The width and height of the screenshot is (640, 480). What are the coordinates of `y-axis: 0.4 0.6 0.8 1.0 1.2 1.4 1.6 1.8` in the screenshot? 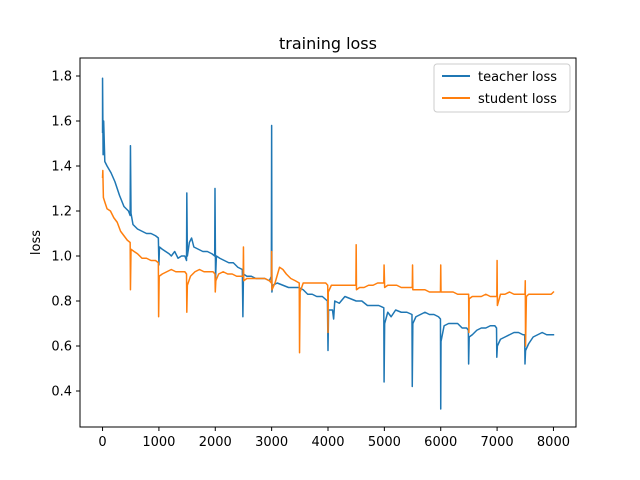 It's located at (65, 235).